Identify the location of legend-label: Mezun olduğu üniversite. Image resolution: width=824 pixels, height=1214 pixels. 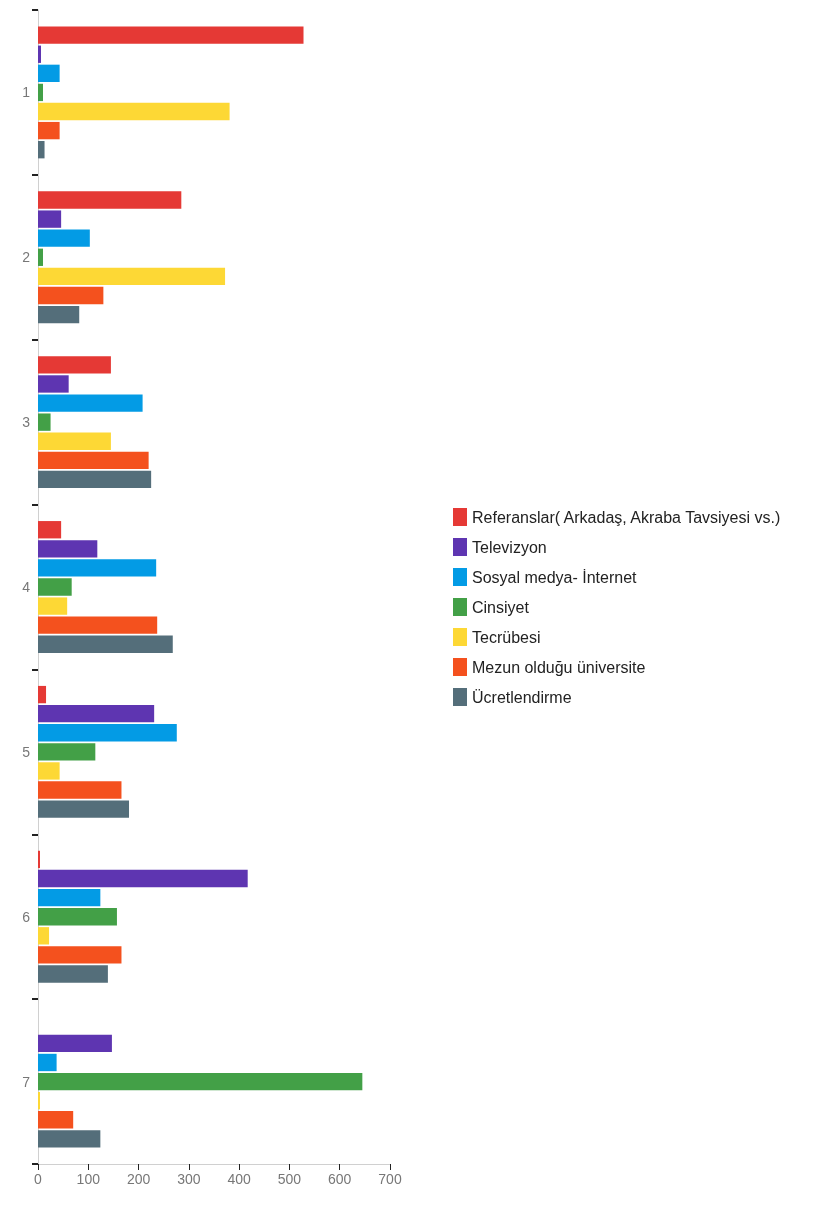
(559, 667).